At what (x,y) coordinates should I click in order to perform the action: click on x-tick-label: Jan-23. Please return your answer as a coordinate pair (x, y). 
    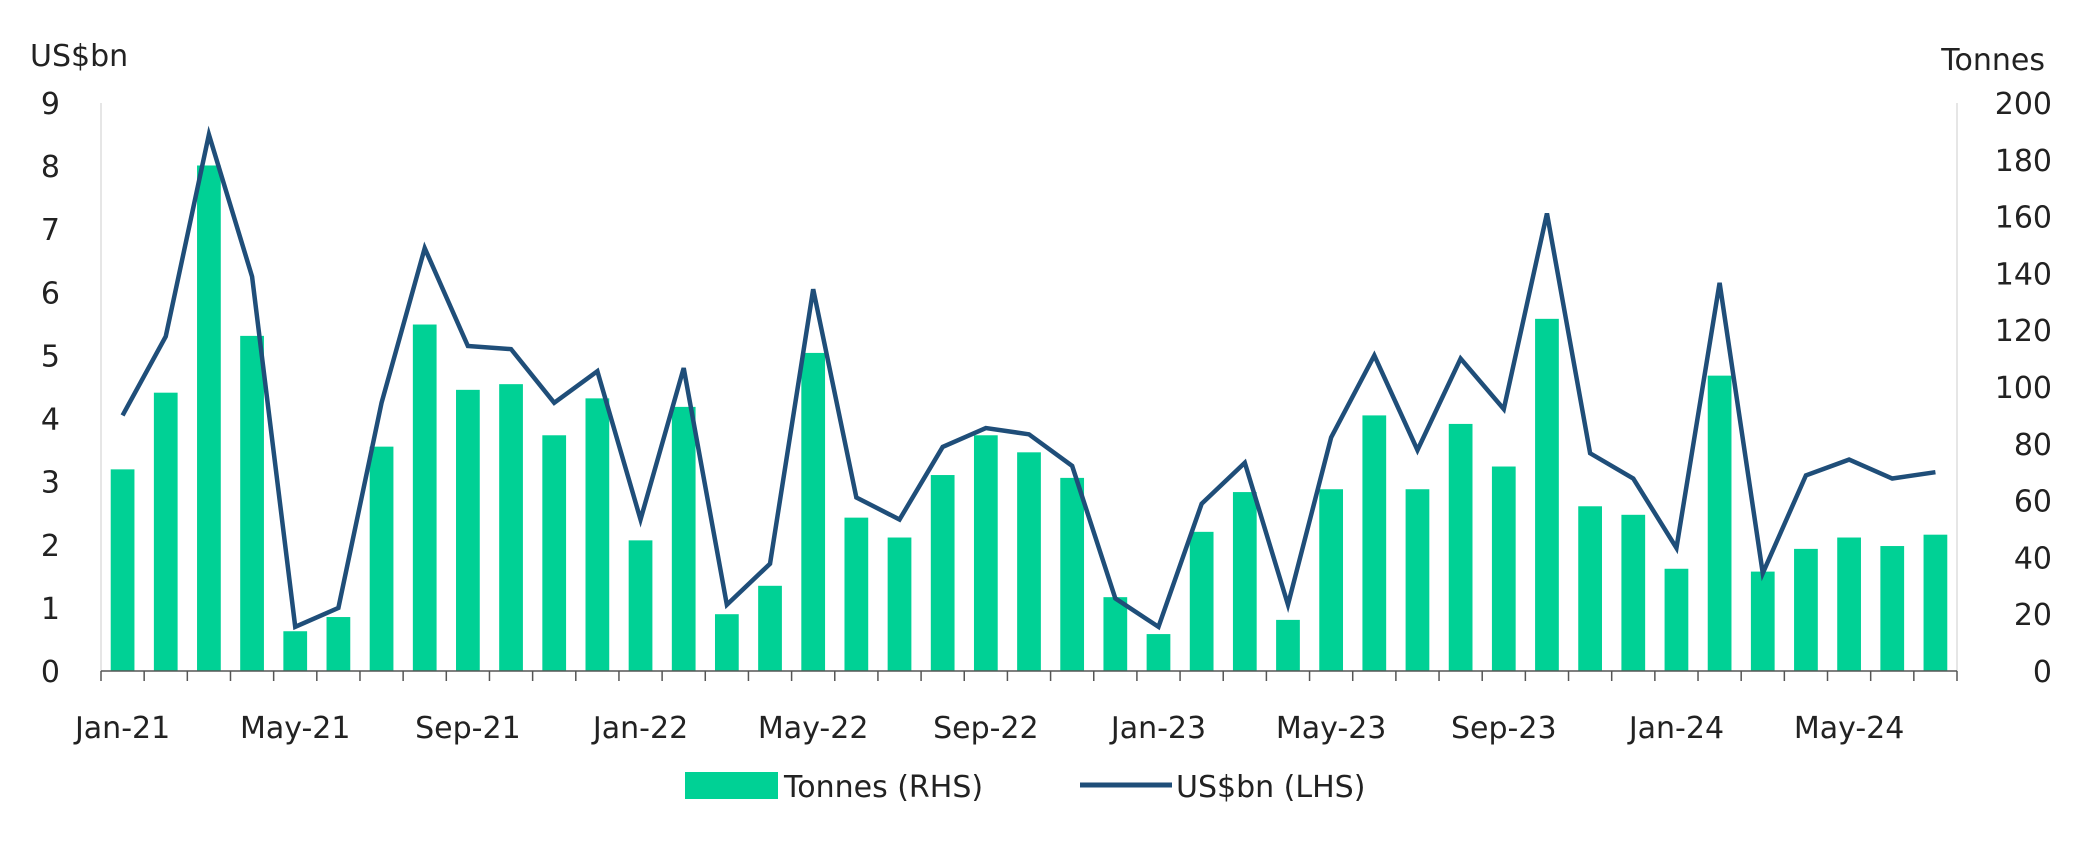
    Looking at the image, I should click on (1157, 728).